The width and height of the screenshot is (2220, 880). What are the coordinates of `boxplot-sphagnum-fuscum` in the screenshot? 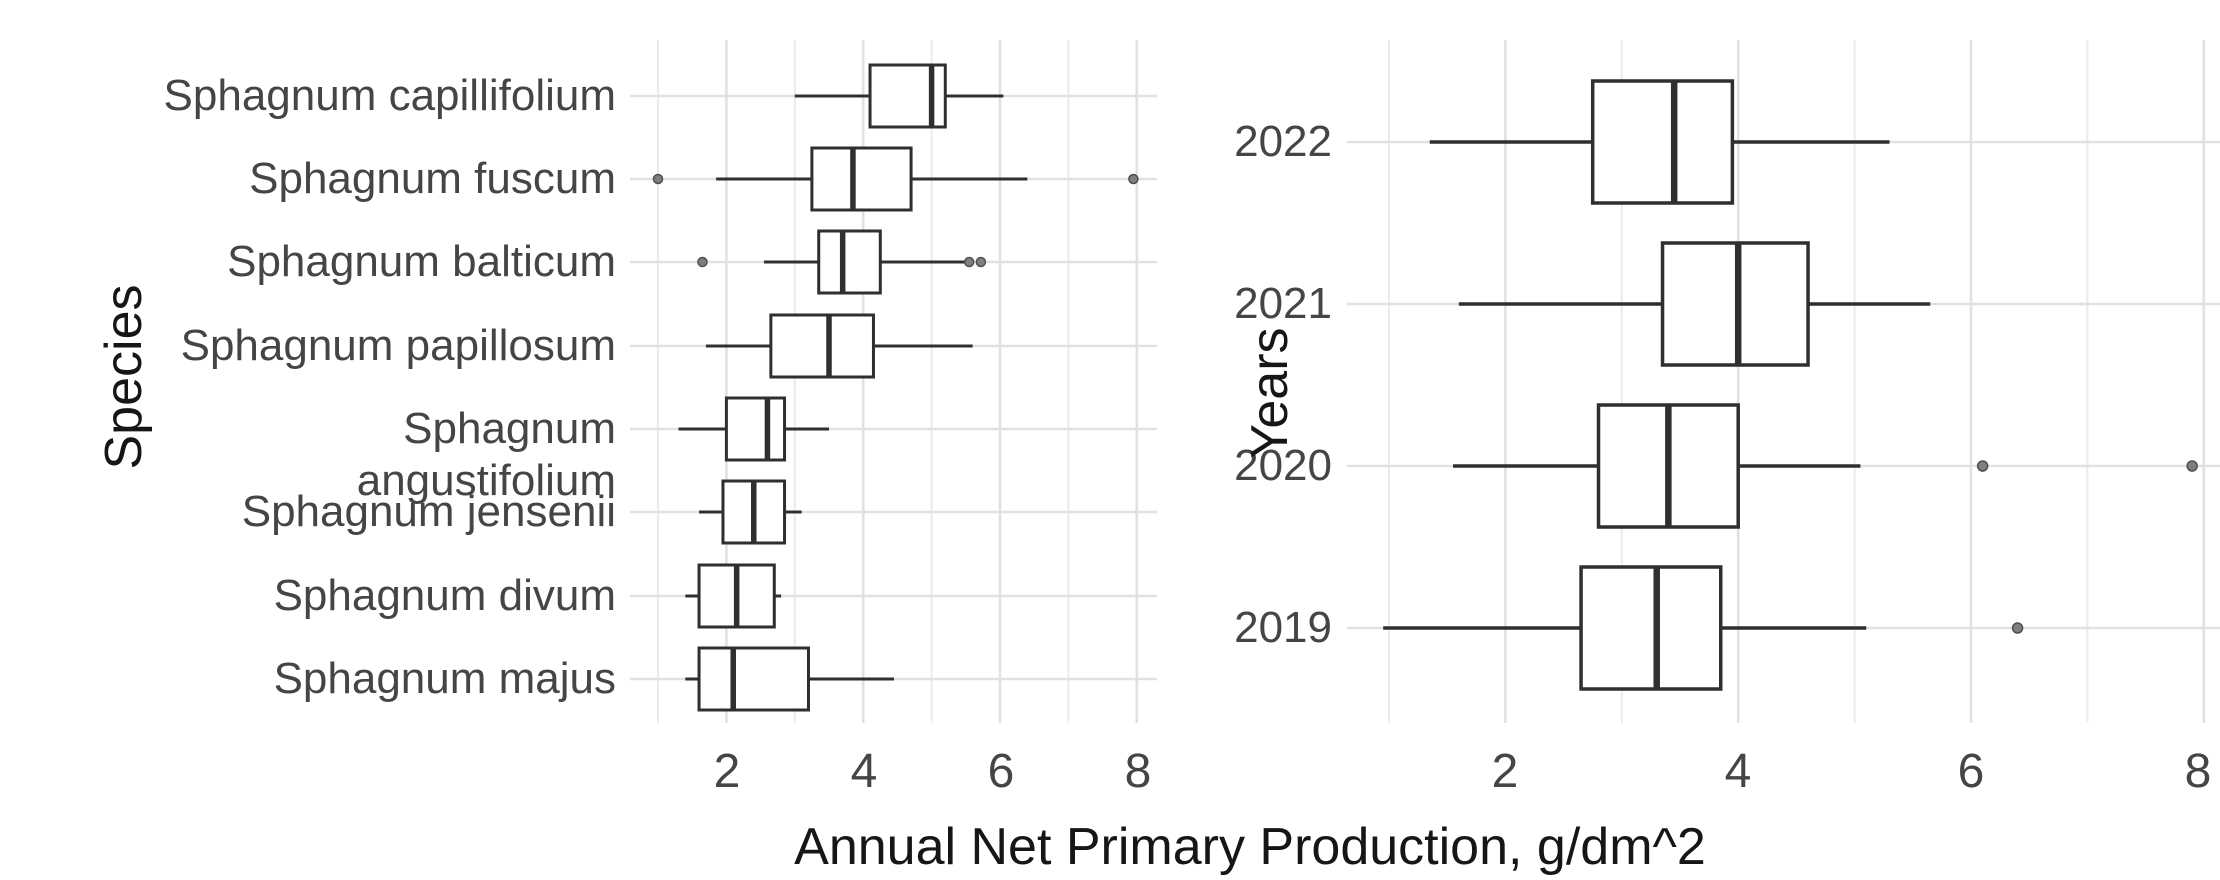 It's located at (895, 179).